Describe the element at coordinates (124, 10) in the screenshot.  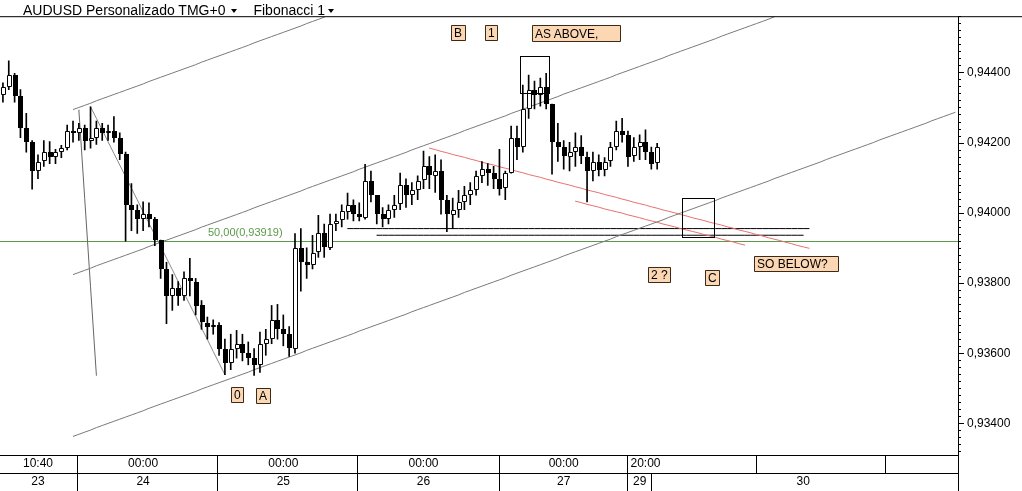
I see `chart-title: AUDUSD Personalizado TMG+0` at that location.